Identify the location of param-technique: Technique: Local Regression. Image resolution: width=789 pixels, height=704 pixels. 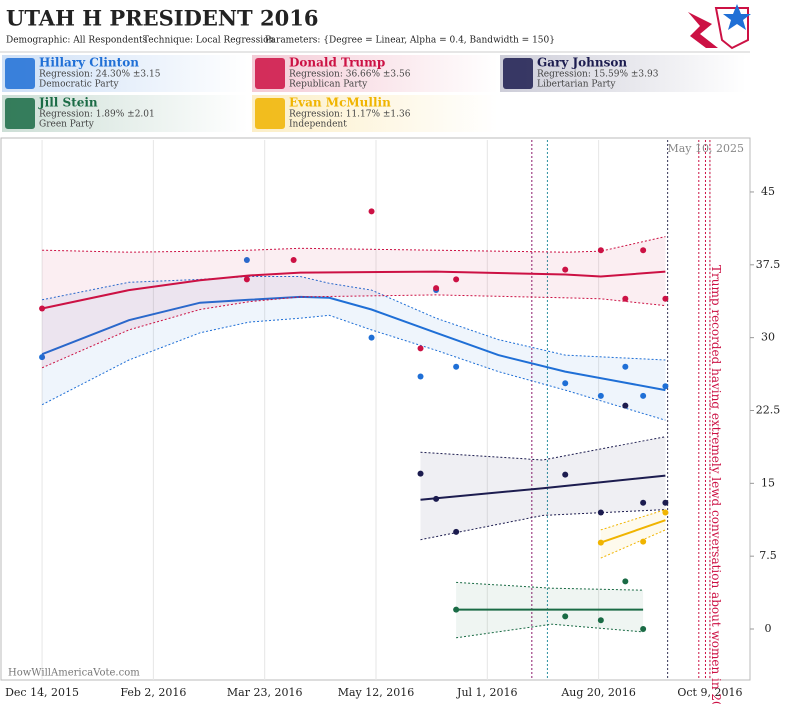
(208, 41).